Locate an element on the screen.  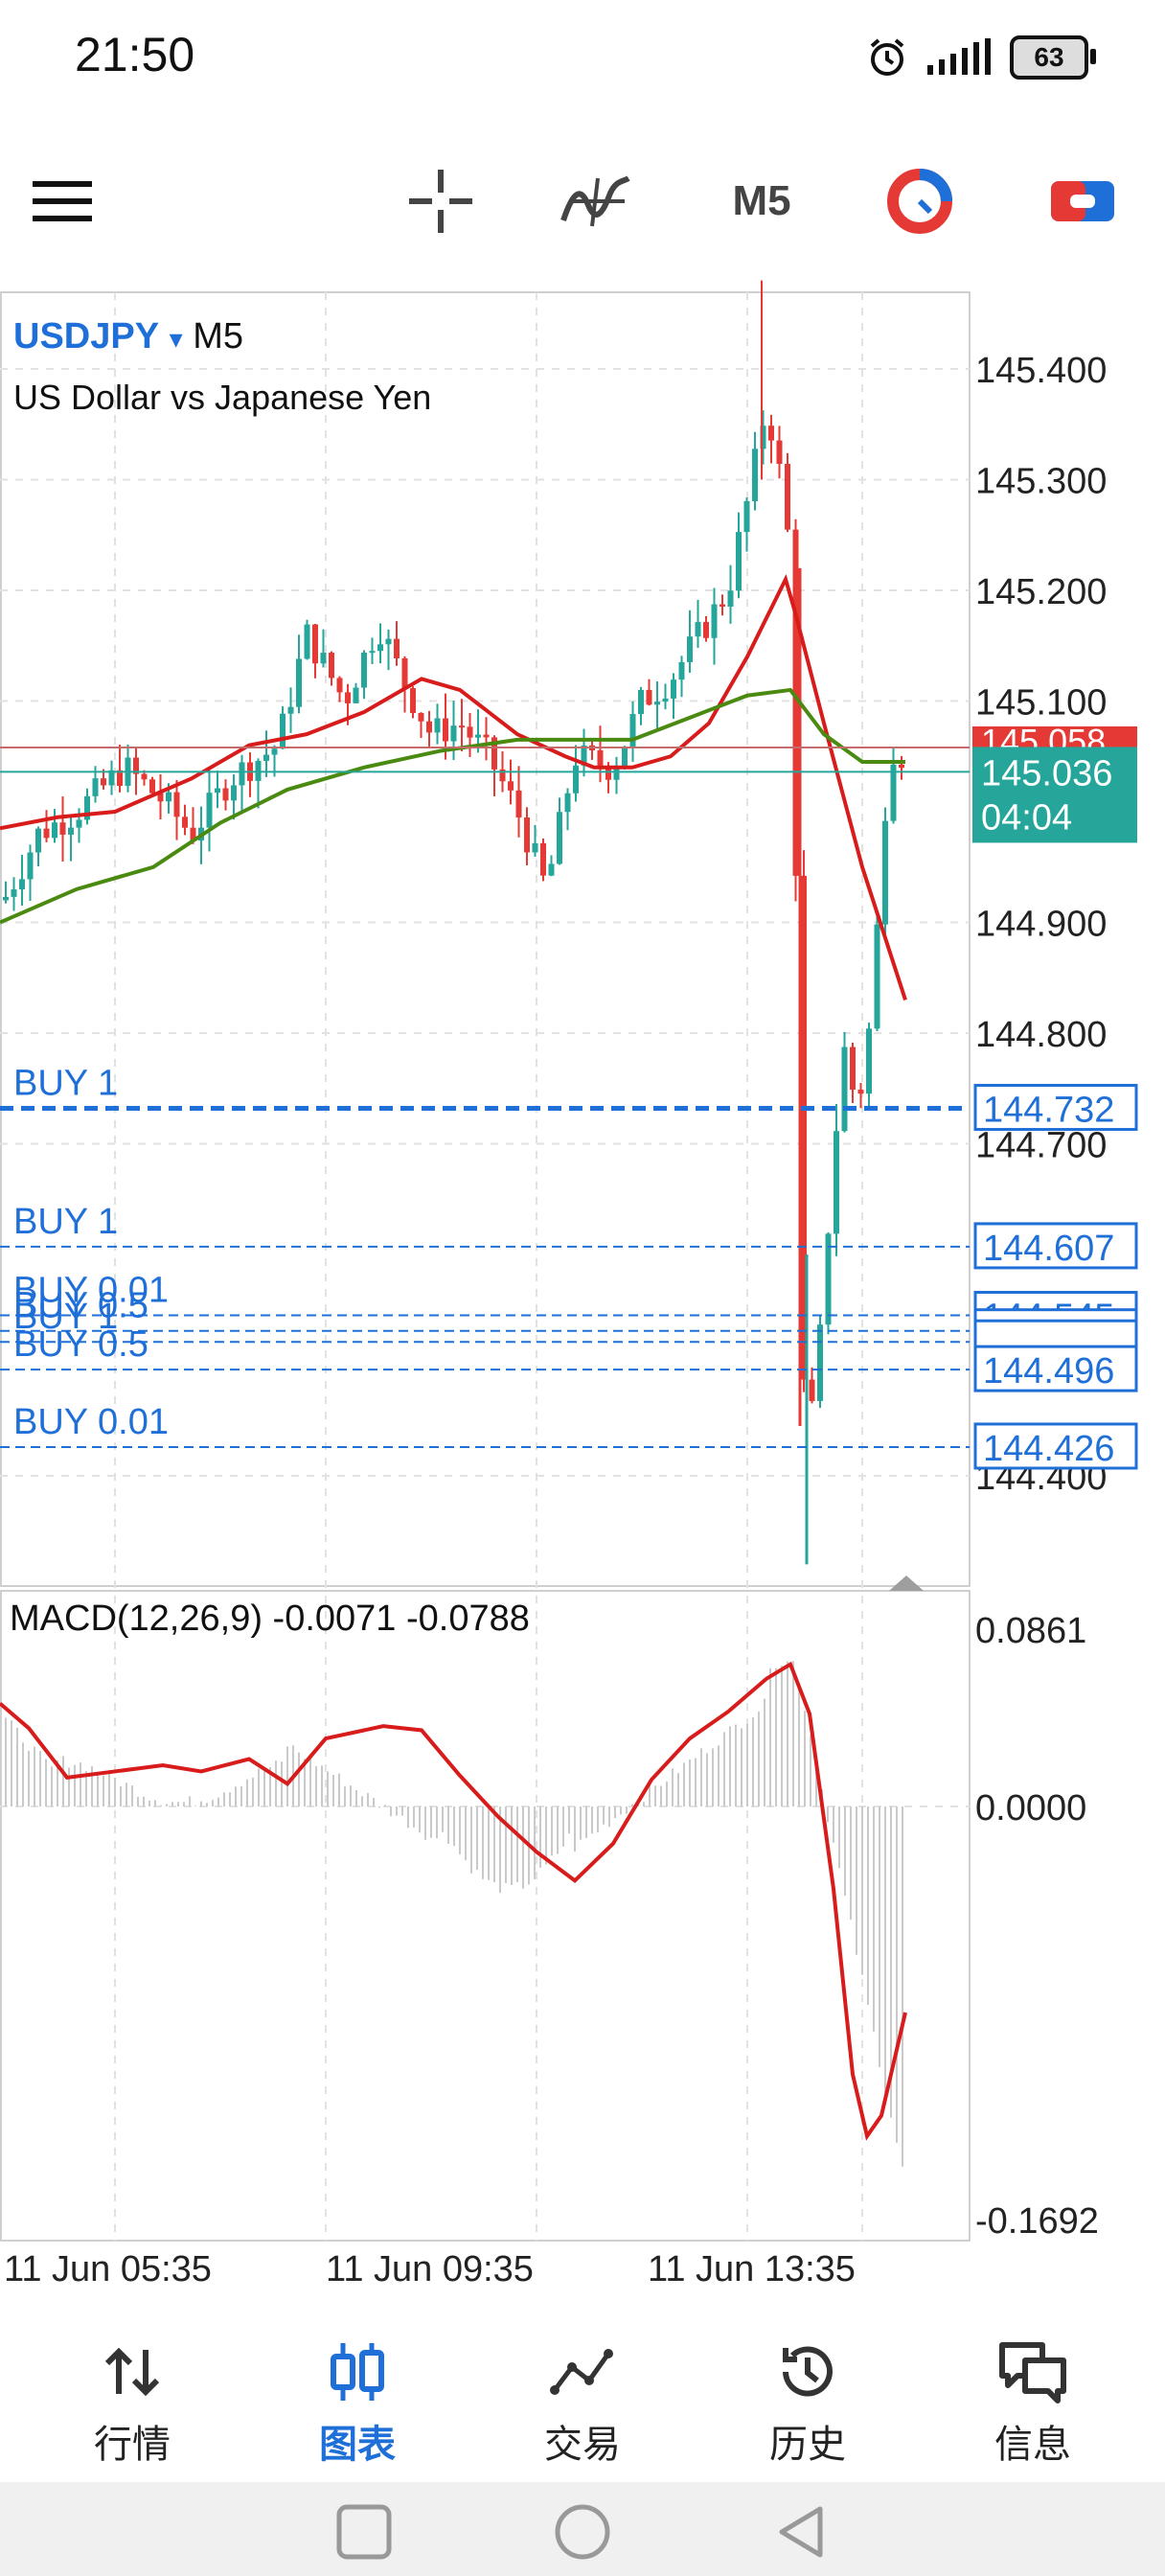
back-icon is located at coordinates (801, 2532).